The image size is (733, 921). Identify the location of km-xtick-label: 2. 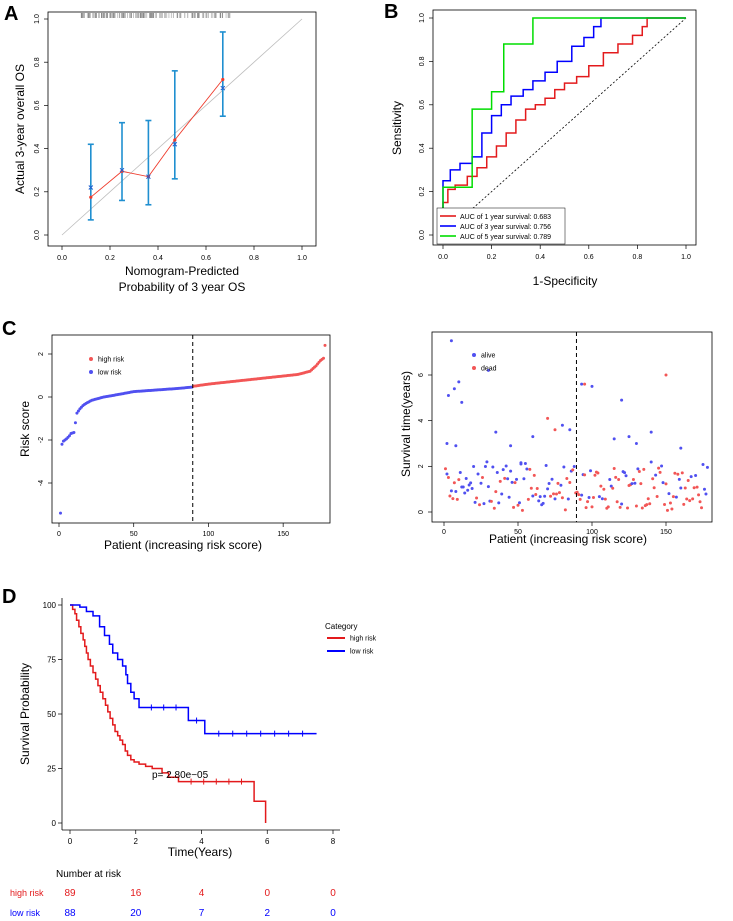
(136, 841).